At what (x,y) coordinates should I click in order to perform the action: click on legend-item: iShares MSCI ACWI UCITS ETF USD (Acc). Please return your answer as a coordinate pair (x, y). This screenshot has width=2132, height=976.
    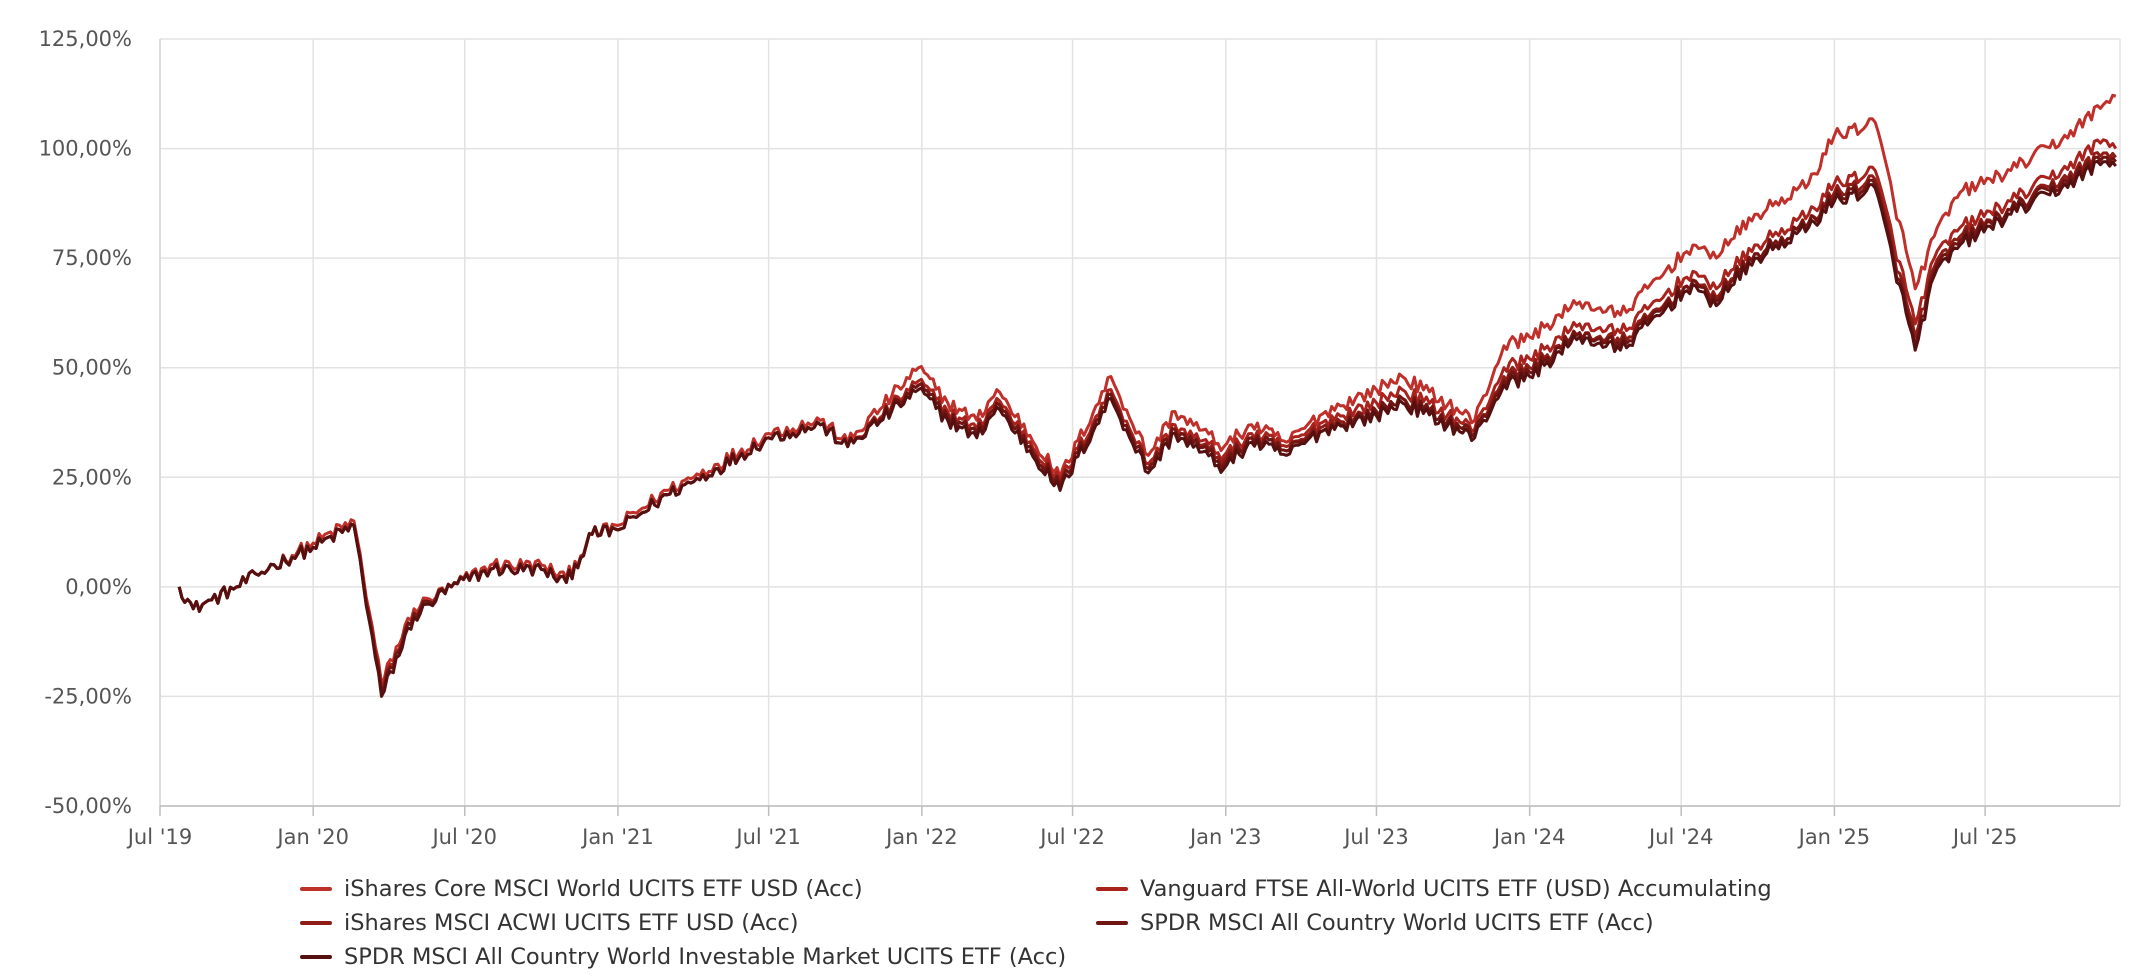
    Looking at the image, I should click on (549, 923).